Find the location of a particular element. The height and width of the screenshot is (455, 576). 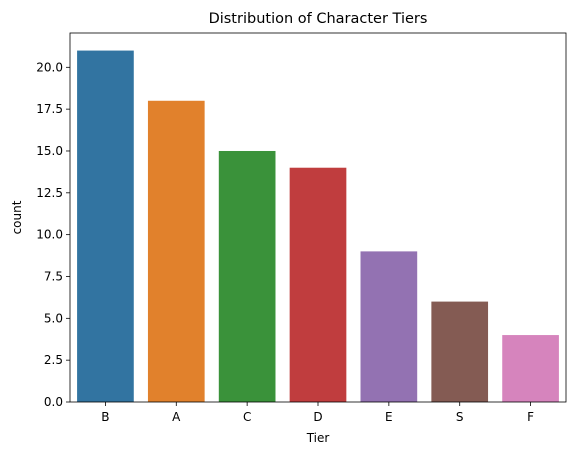

x-axis-label: Tier is located at coordinates (318, 438).